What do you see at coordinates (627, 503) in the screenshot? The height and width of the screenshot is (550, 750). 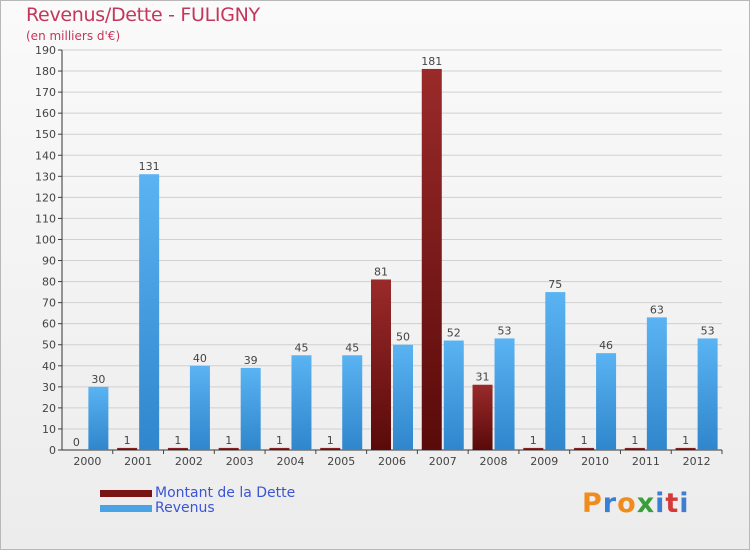 I see `logo-letter: o` at bounding box center [627, 503].